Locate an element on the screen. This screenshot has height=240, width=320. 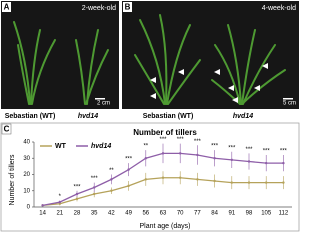
y-axis-title: Number of tillers is located at coordinates (12, 179).